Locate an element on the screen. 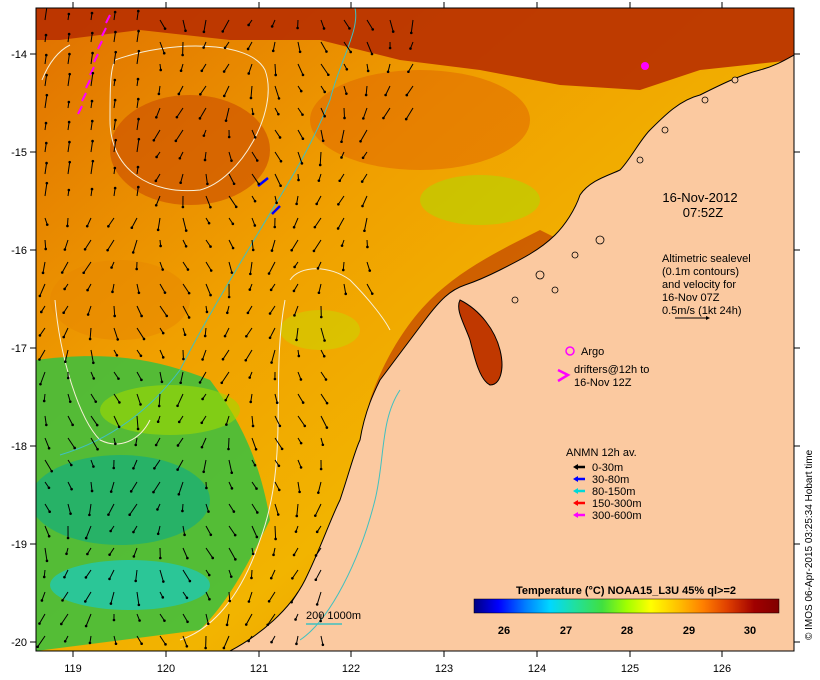  scale-bar-label: 200 1000m is located at coordinates (333, 616).